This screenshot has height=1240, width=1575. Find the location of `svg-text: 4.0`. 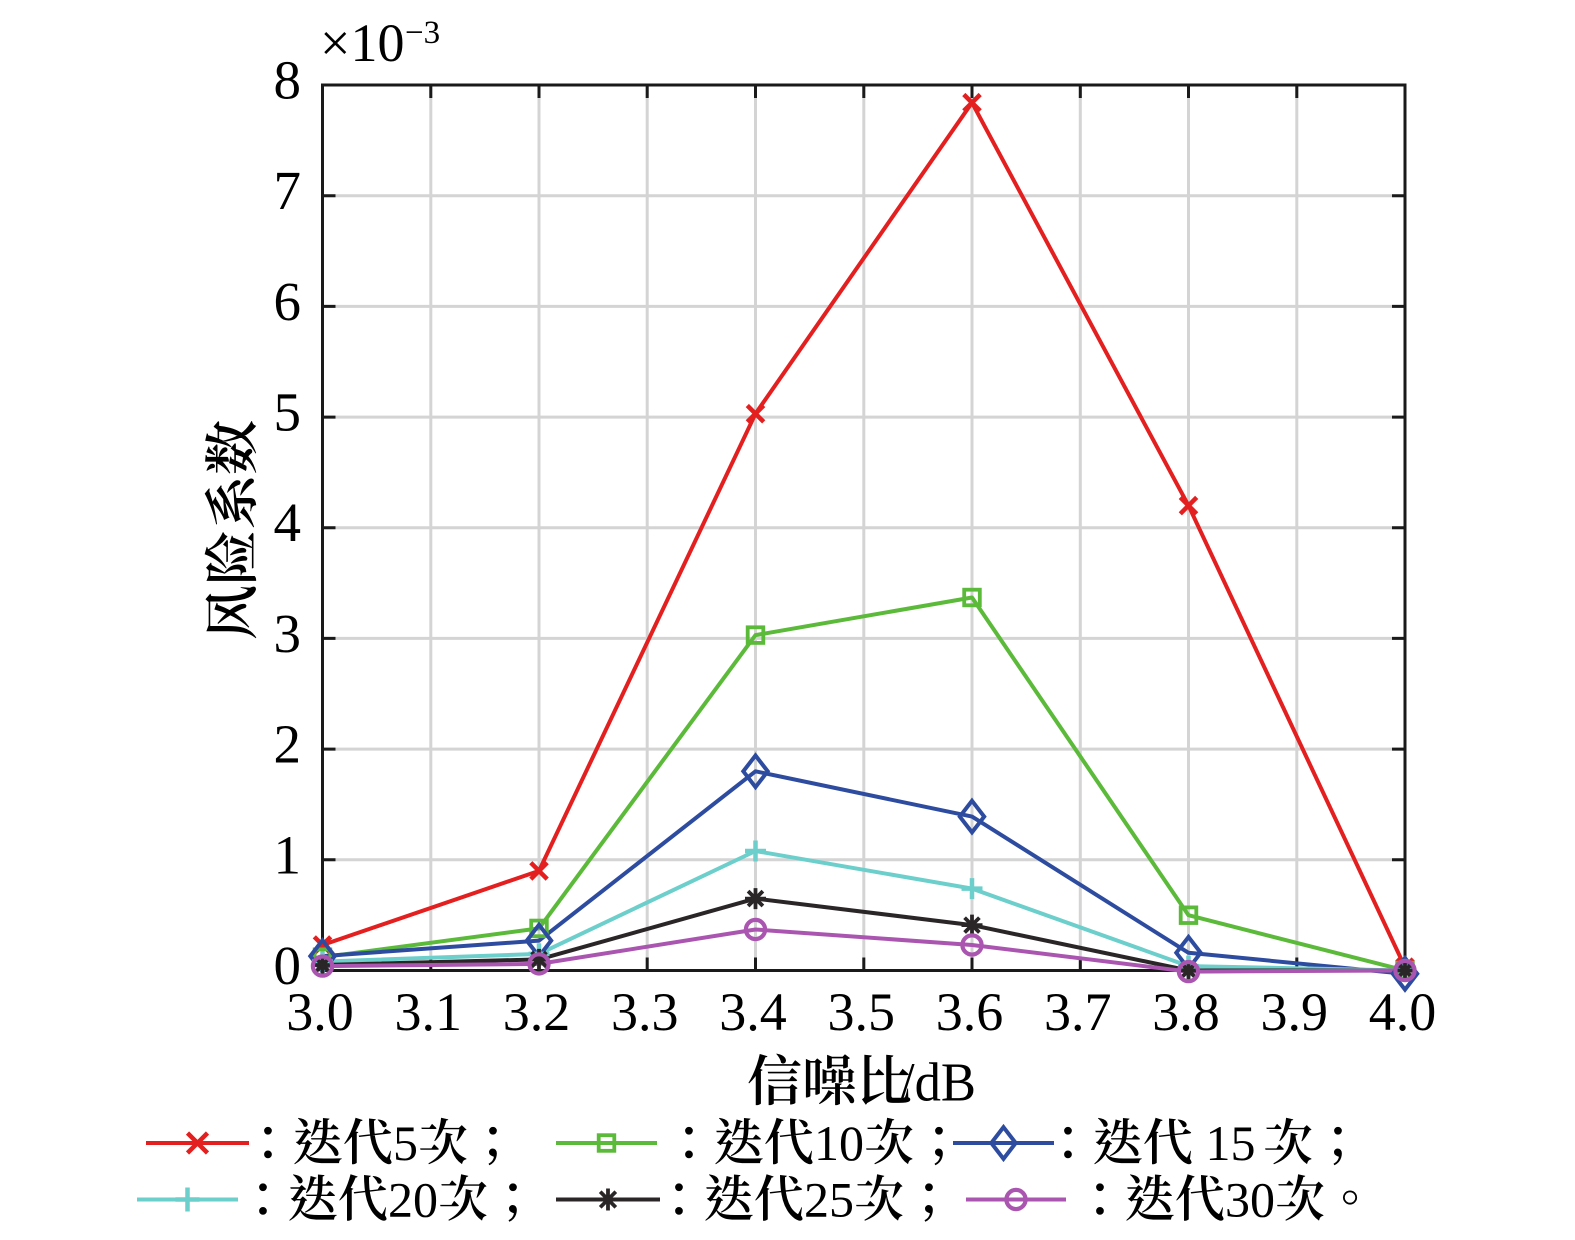

svg-text: 4.0 is located at coordinates (1403, 1012).